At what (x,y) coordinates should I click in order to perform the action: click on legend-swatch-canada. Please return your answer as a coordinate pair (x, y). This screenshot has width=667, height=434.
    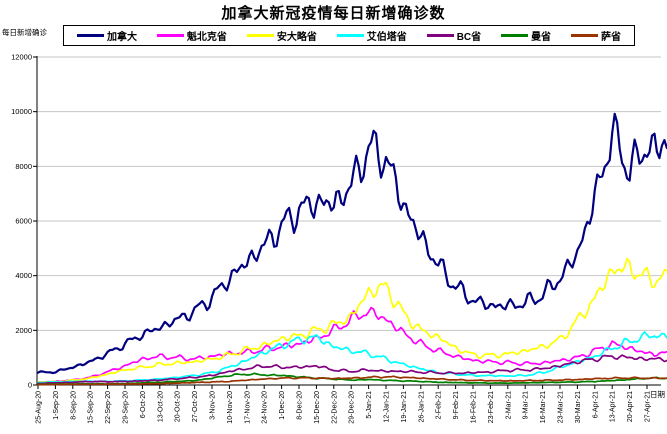
    Looking at the image, I should click on (90, 35).